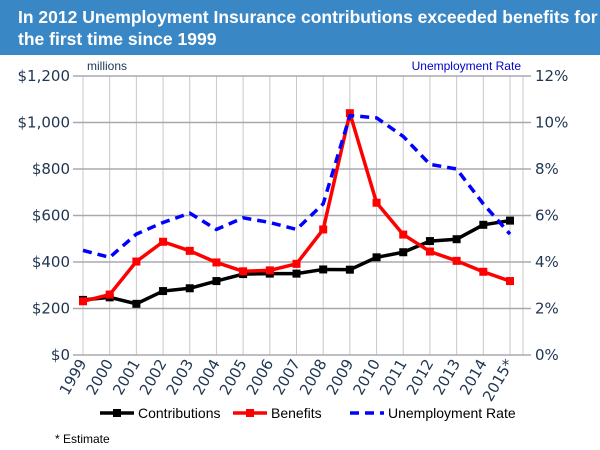 Image resolution: width=600 pixels, height=450 pixels. I want to click on left-tick-label: $800, so click(51, 169).